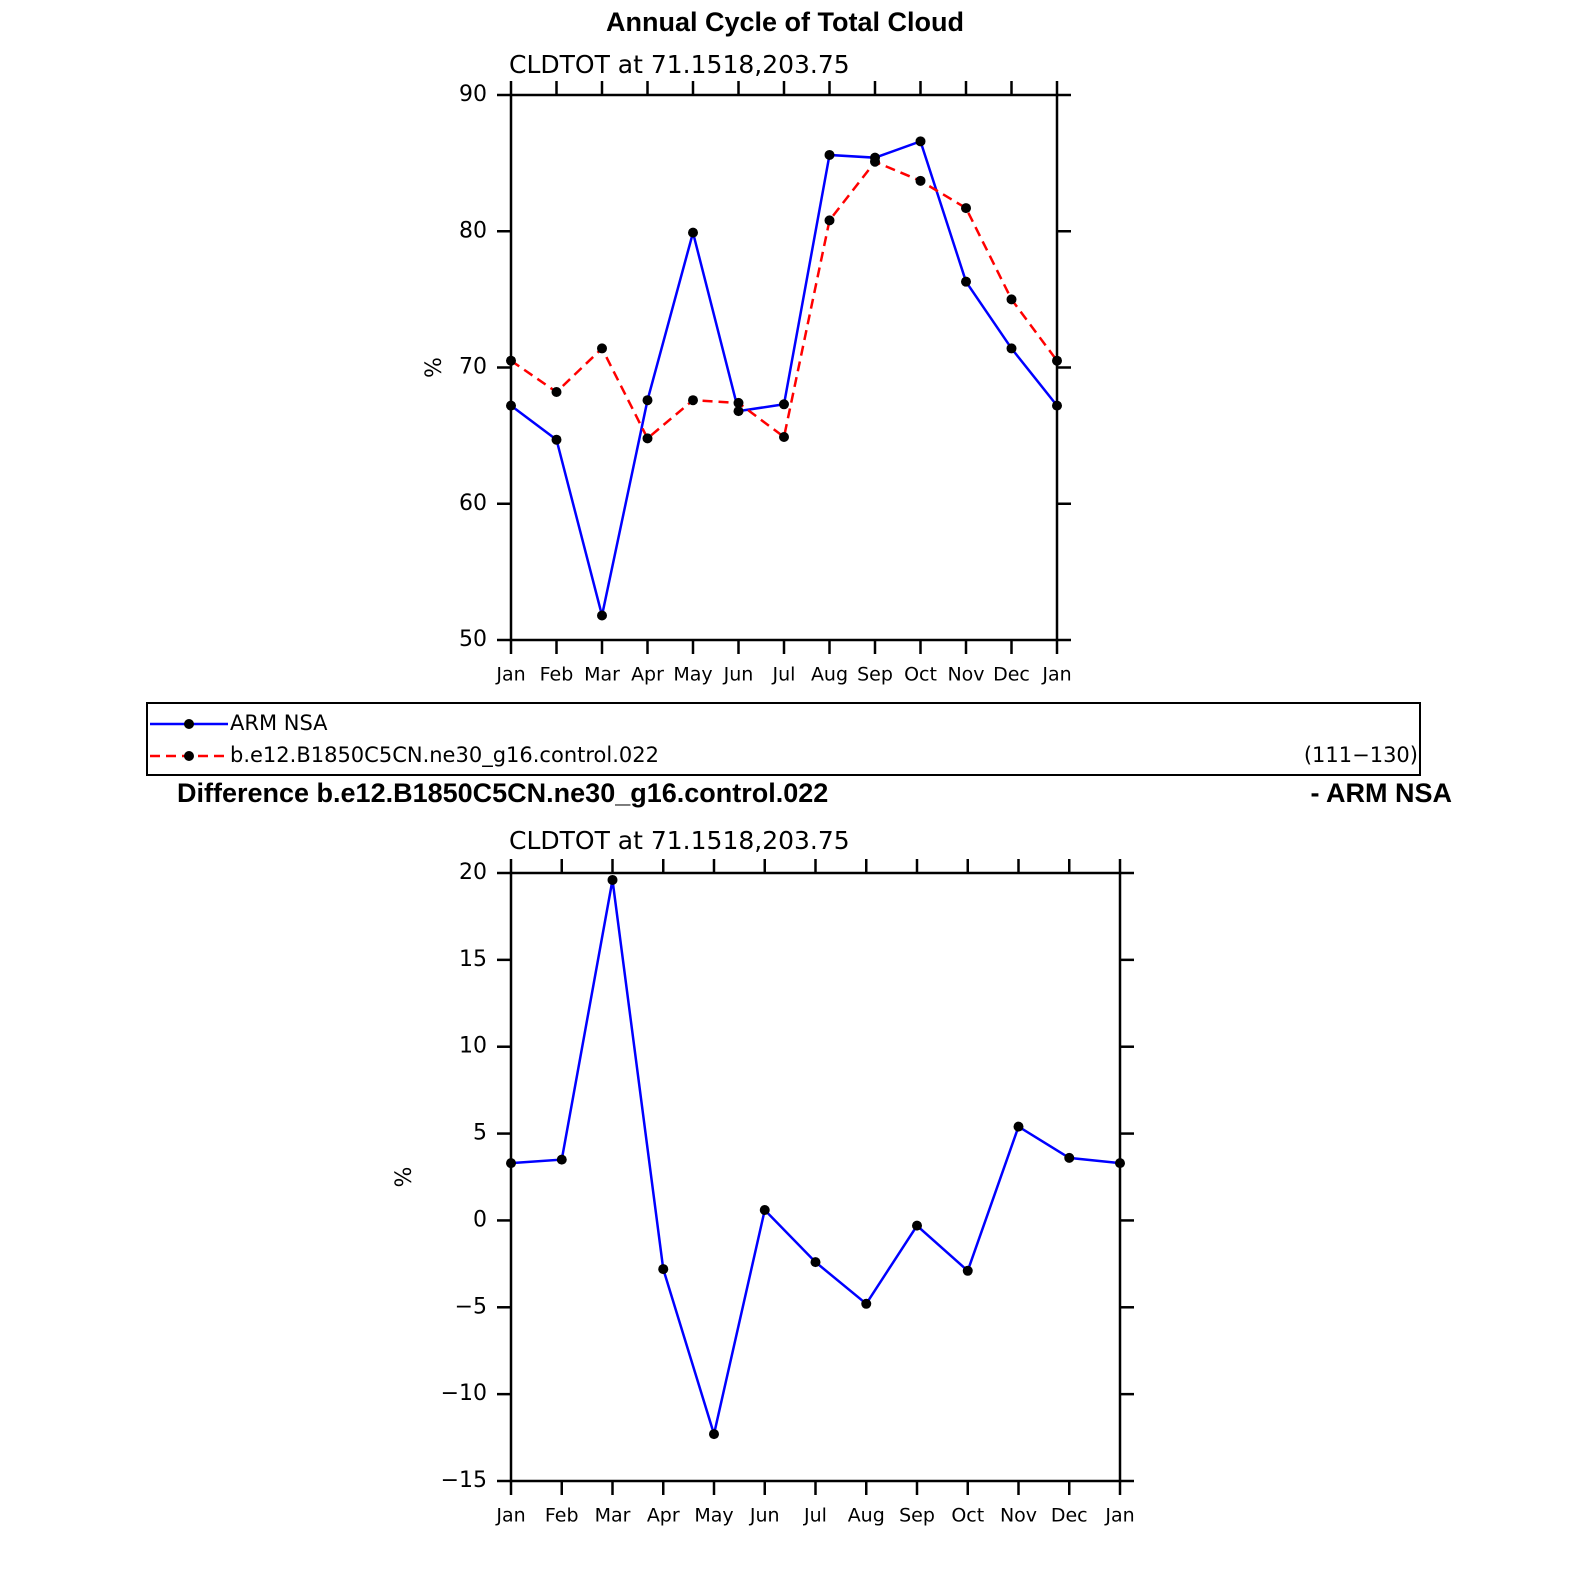 Image resolution: width=1575 pixels, height=1575 pixels. Describe the element at coordinates (444, 755) in the screenshot. I see `legend-label: b.e12.B1850C5CN.ne30_g16.control.022` at that location.